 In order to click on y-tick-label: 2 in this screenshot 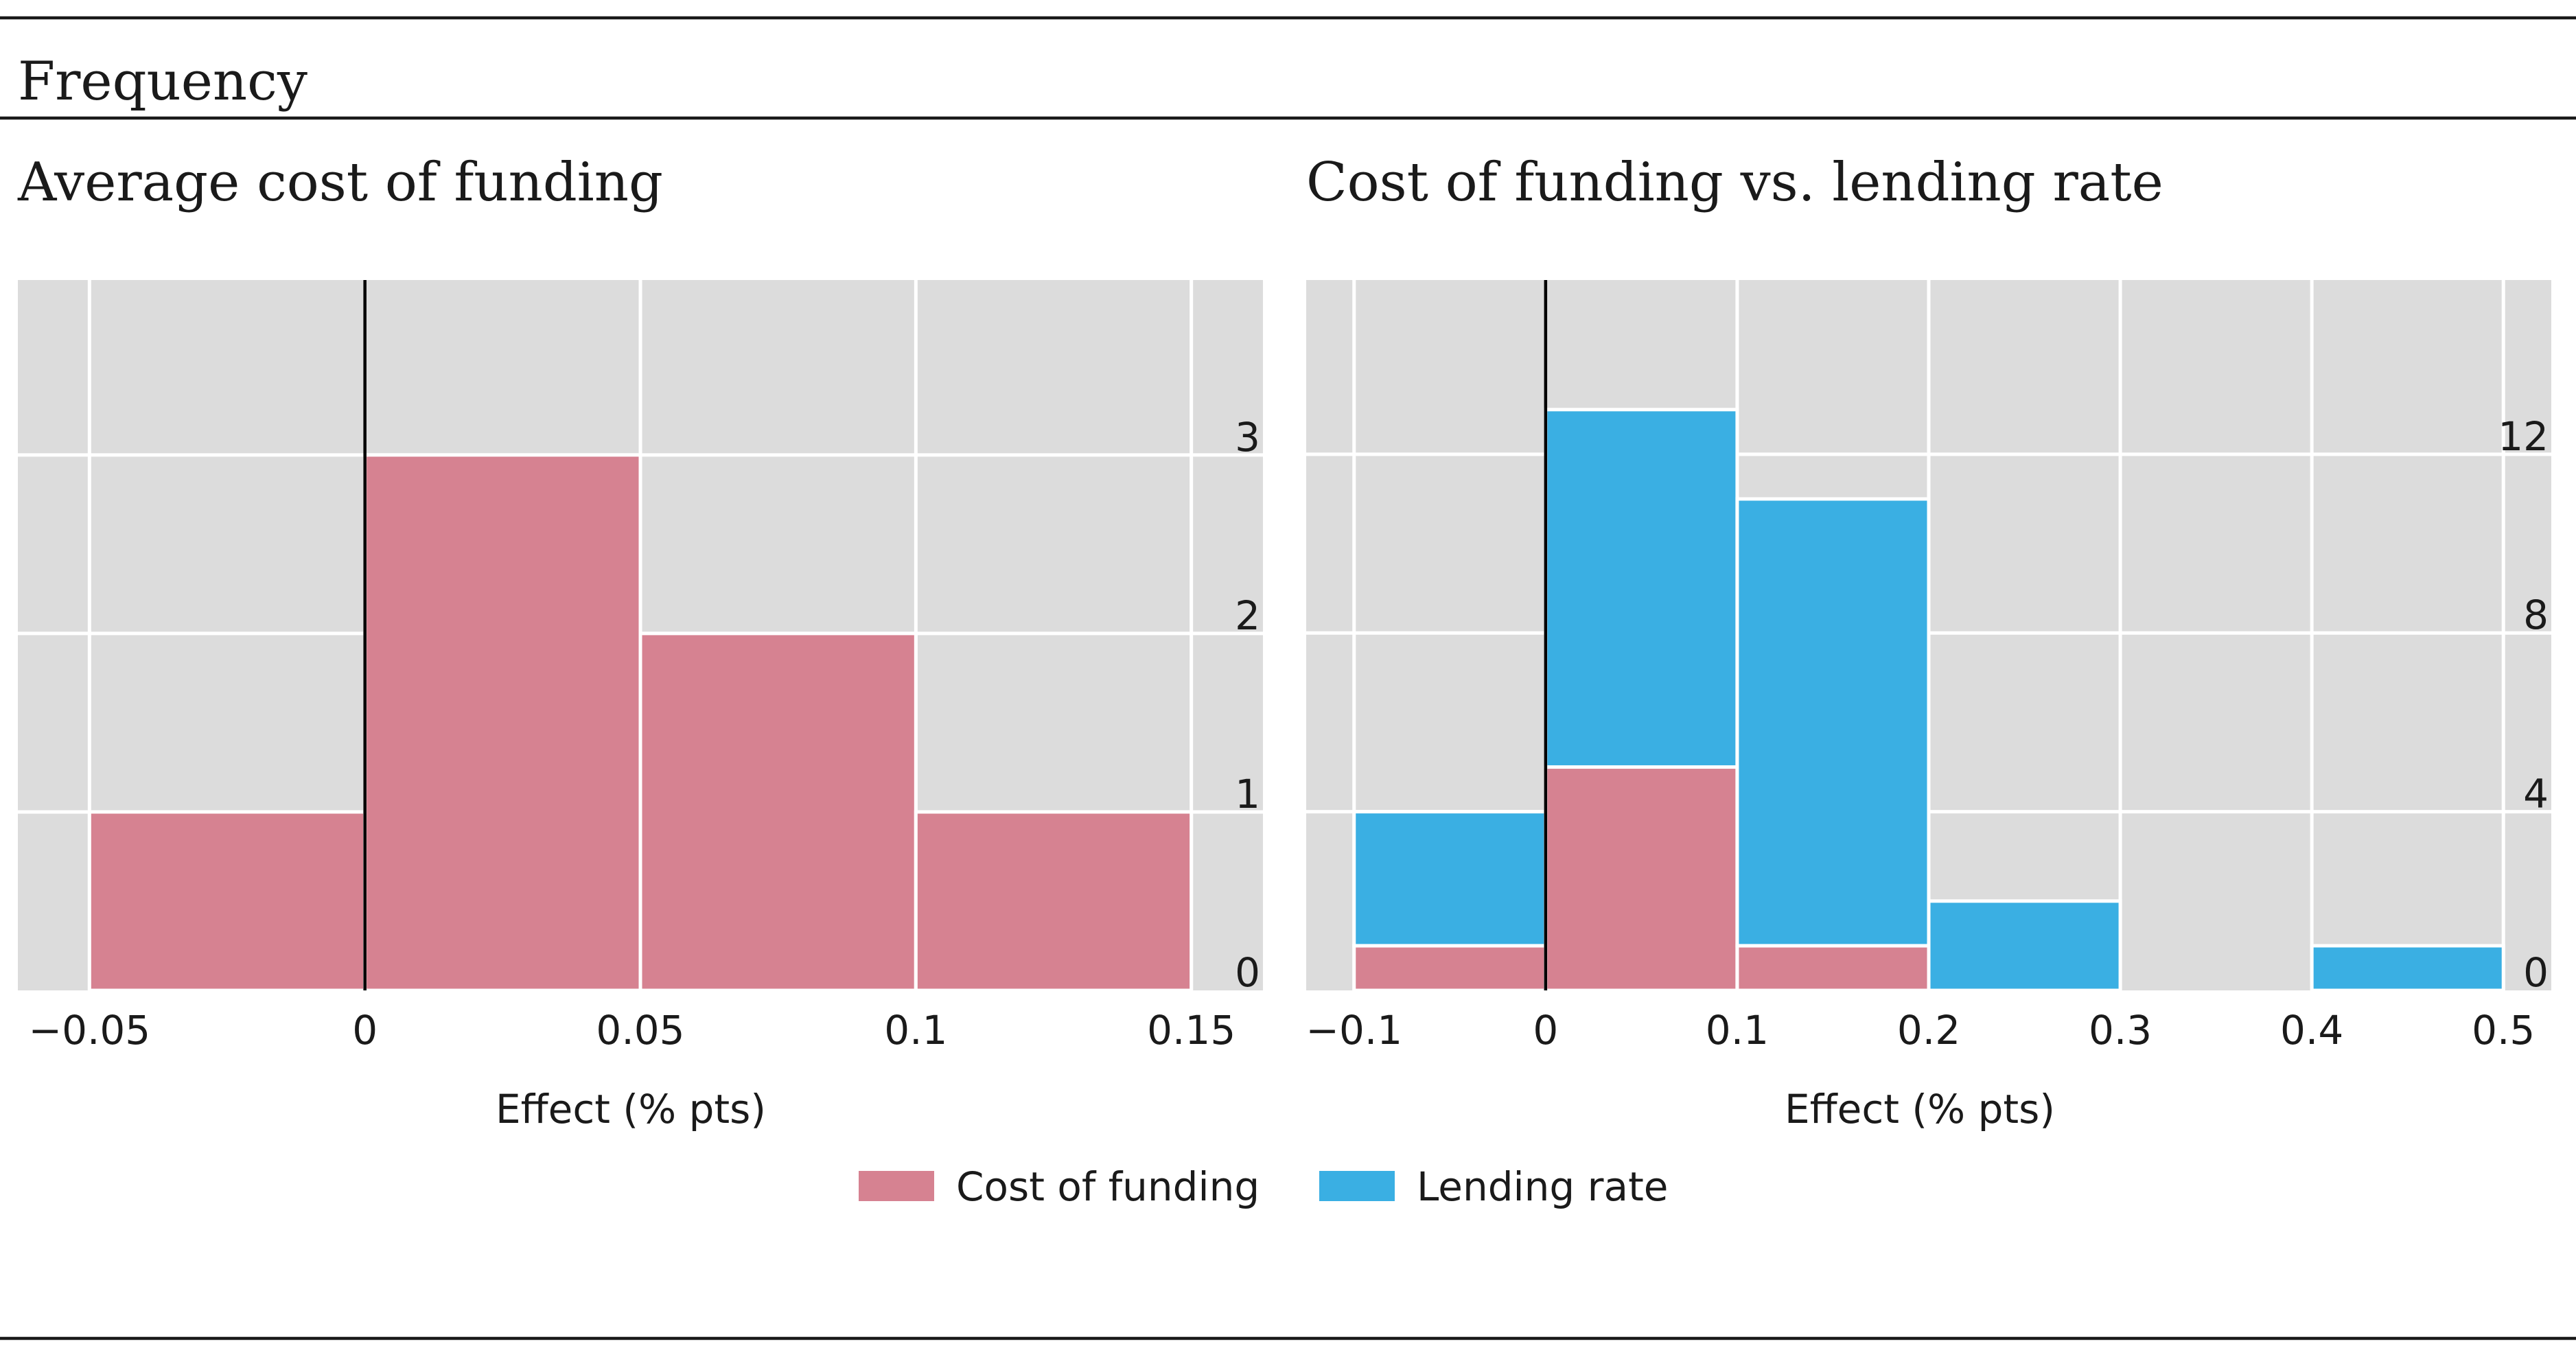, I will do `click(1247, 615)`.